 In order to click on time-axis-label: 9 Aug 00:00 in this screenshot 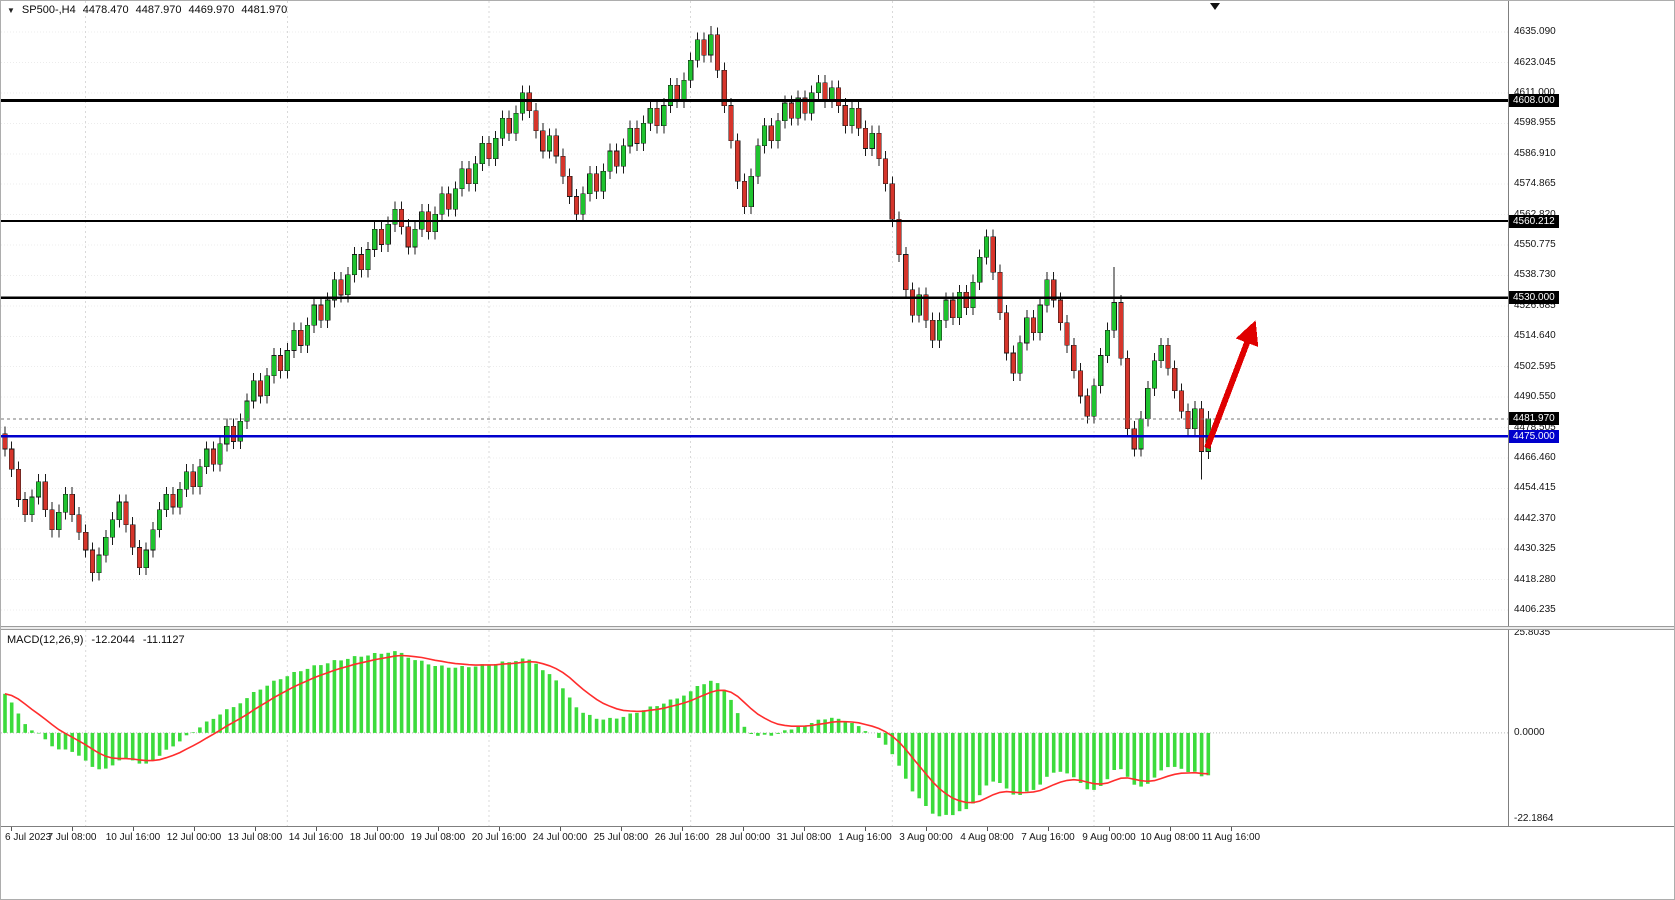, I will do `click(1109, 837)`.